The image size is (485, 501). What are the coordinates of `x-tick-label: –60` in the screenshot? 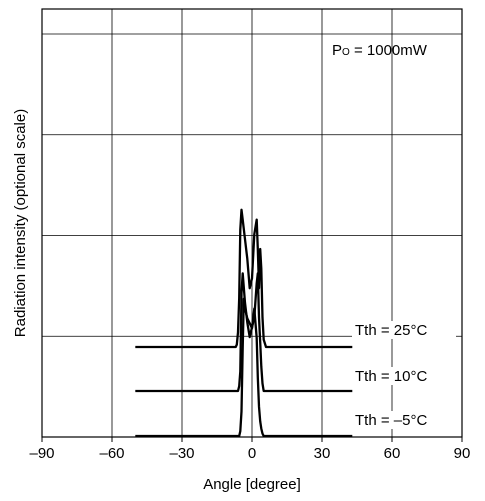 It's located at (111, 453).